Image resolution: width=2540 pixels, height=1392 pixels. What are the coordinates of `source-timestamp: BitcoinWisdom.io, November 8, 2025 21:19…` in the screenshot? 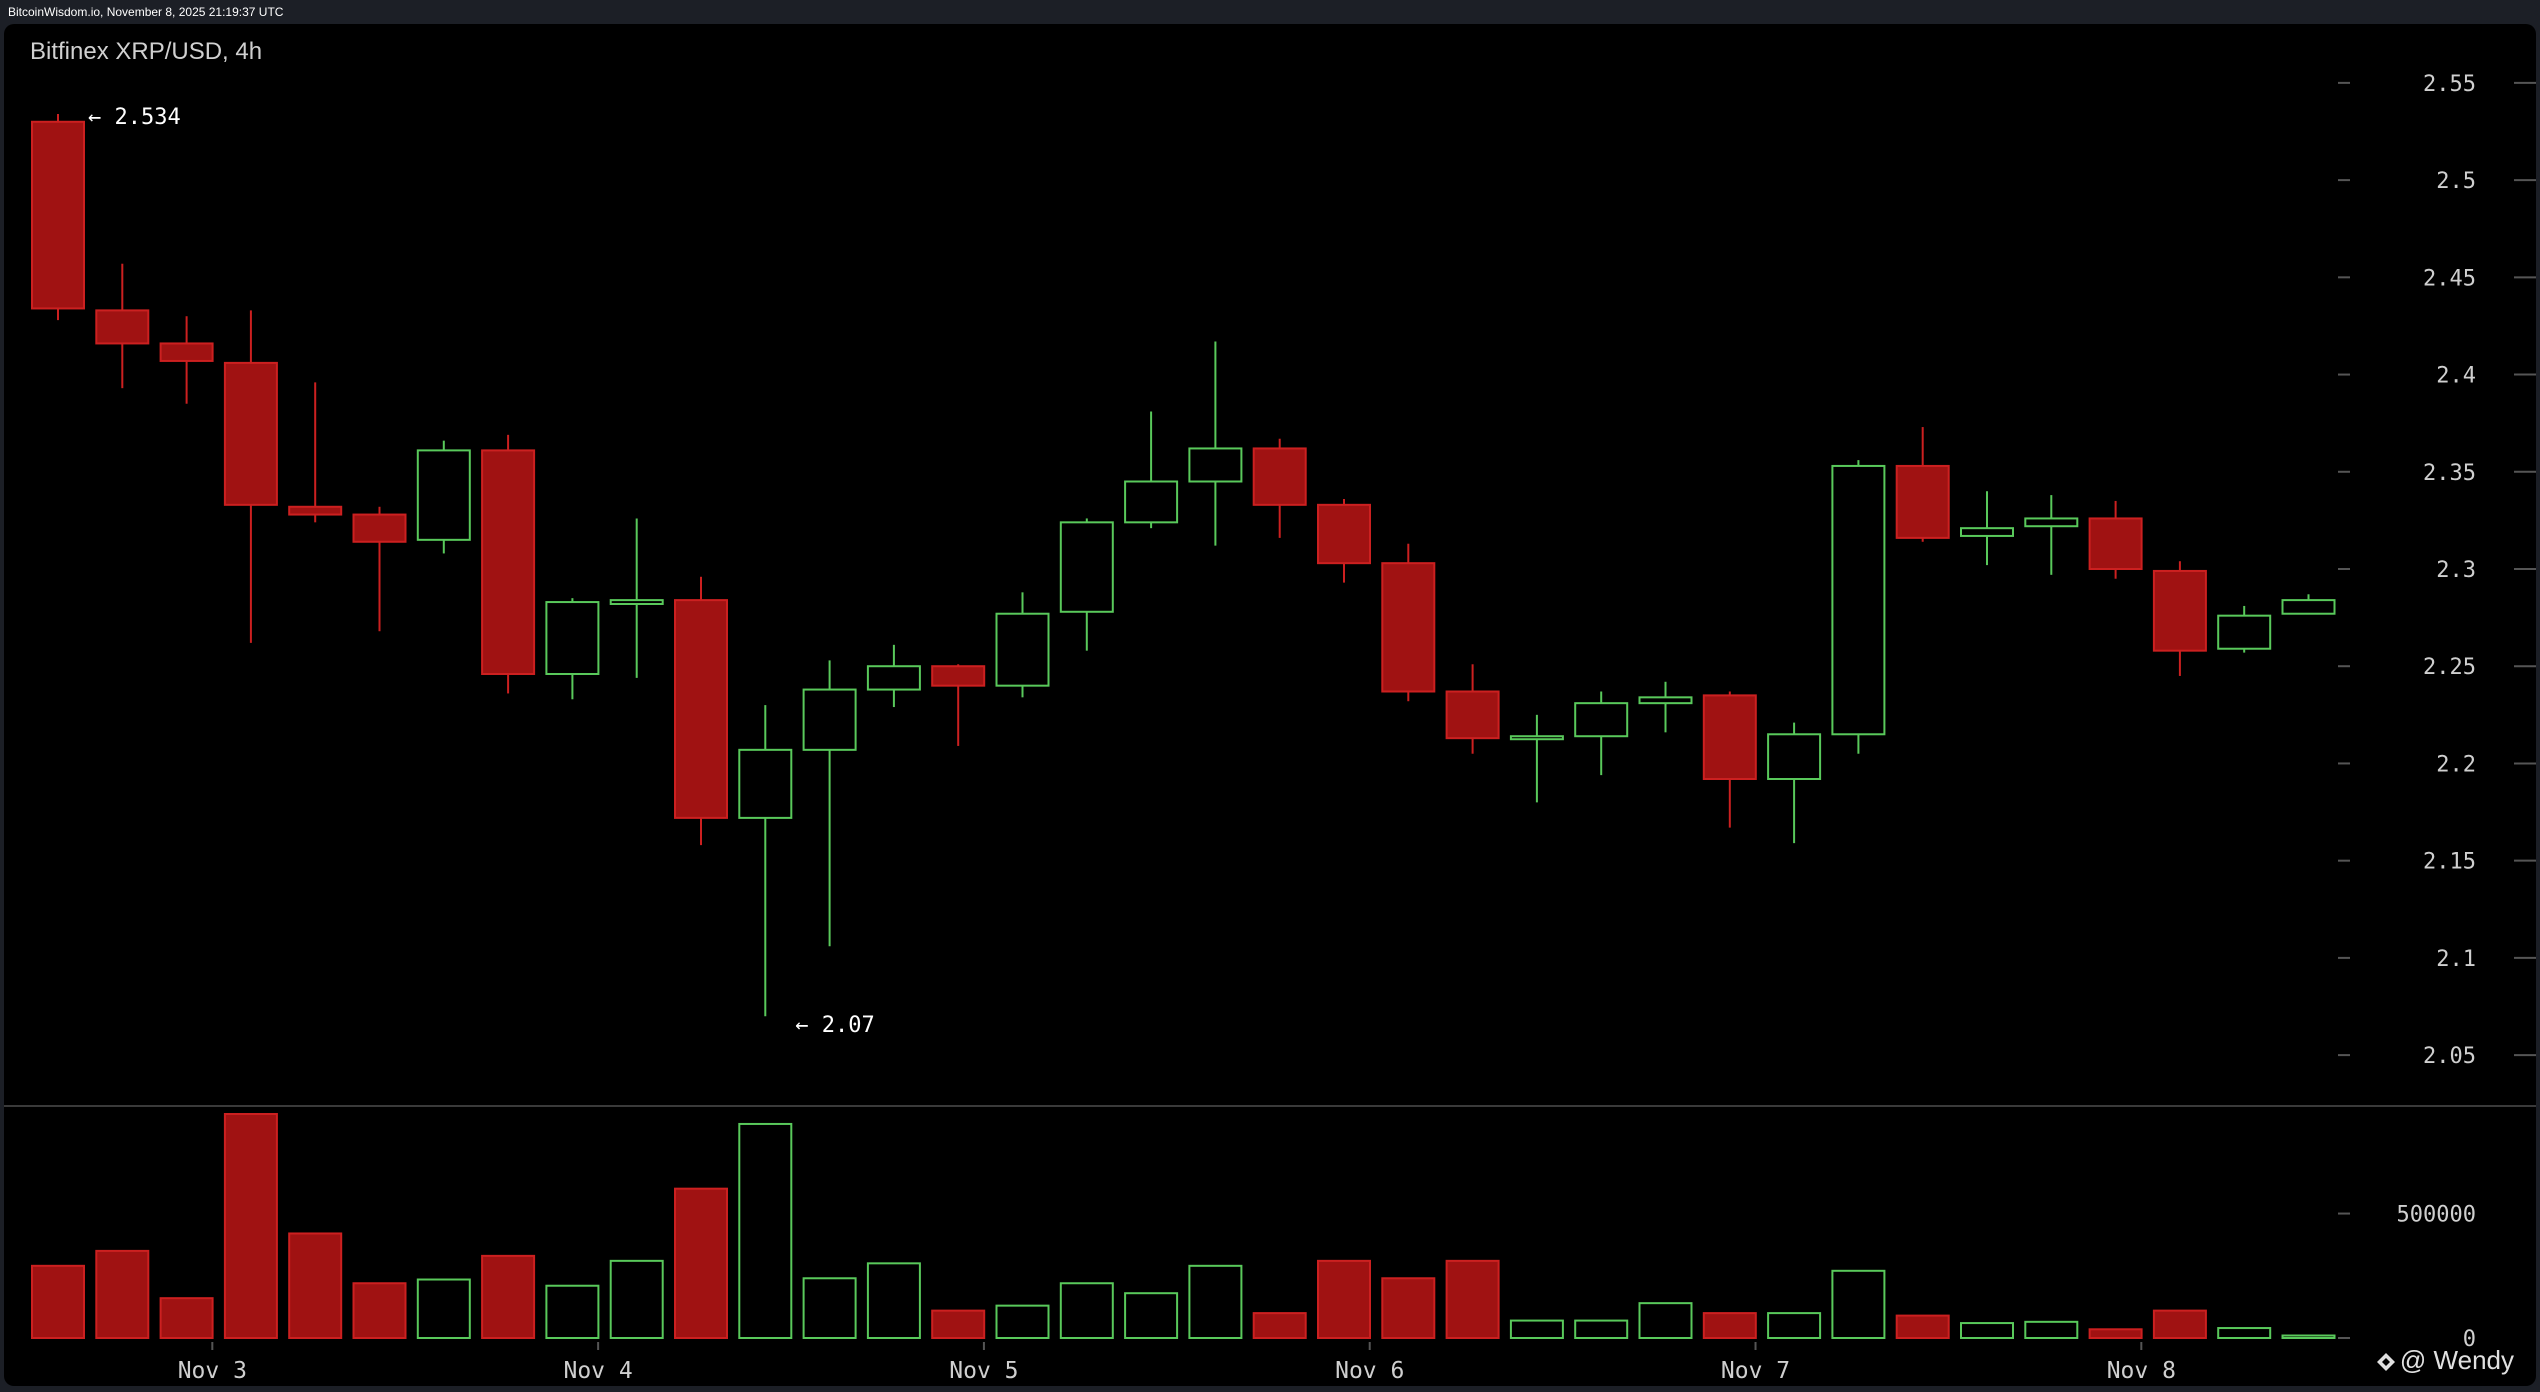 It's located at (146, 12).